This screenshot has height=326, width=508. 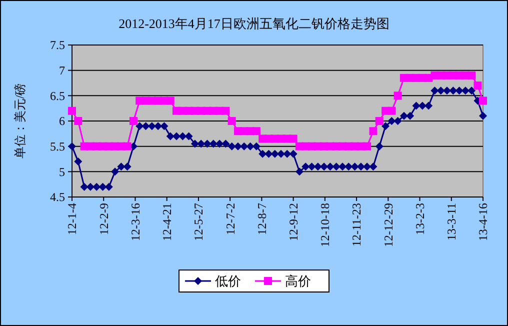 What do you see at coordinates (62, 171) in the screenshot?
I see `y-tick-label: 5` at bounding box center [62, 171].